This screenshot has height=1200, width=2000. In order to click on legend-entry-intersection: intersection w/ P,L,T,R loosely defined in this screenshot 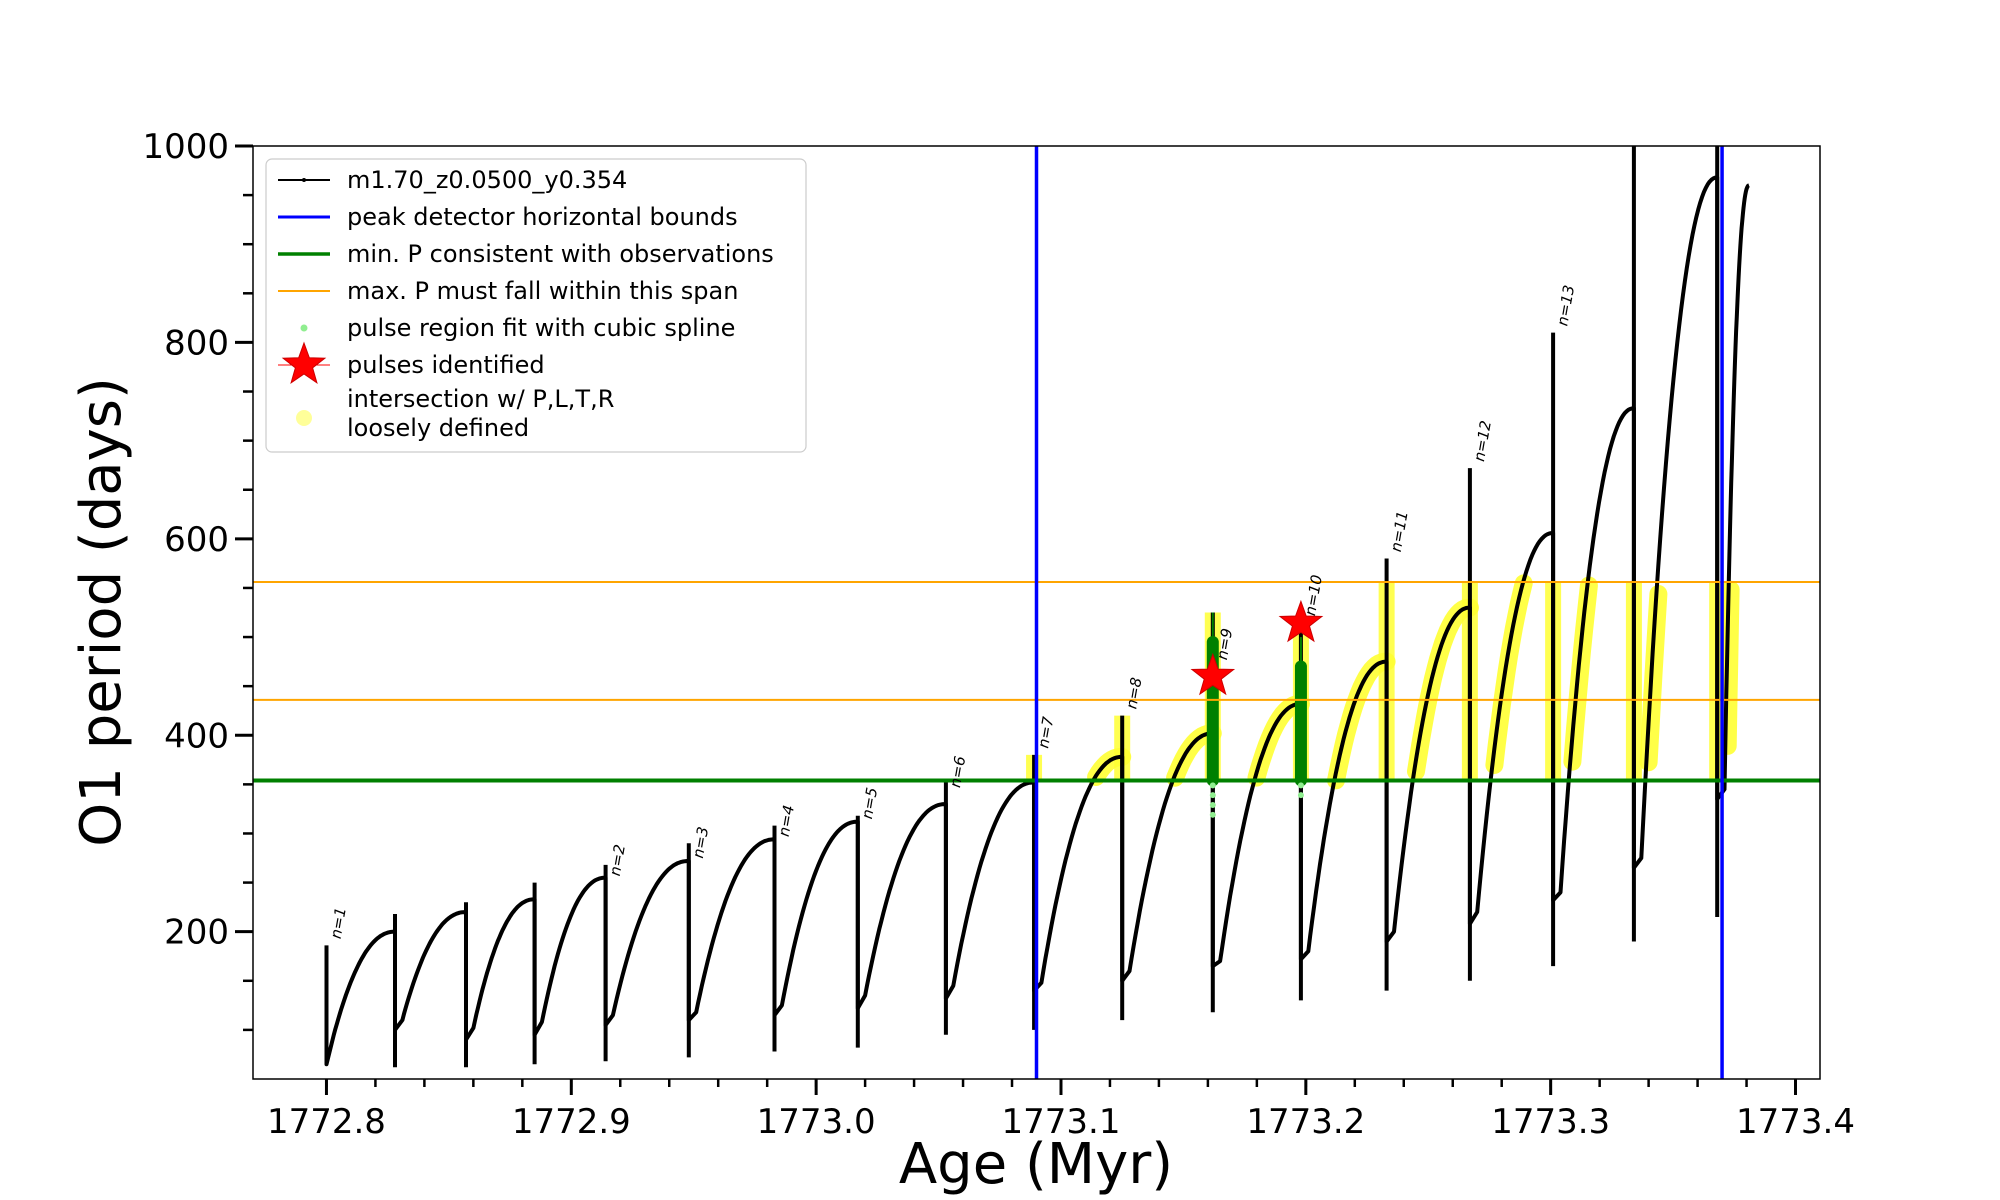, I will do `click(455, 413)`.